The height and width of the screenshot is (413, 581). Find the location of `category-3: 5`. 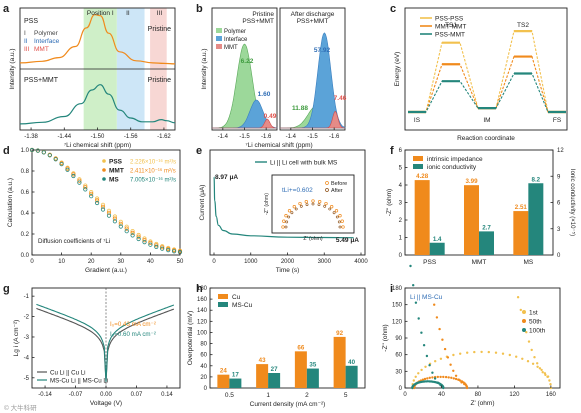

category-3: 5 is located at coordinates (346, 395).